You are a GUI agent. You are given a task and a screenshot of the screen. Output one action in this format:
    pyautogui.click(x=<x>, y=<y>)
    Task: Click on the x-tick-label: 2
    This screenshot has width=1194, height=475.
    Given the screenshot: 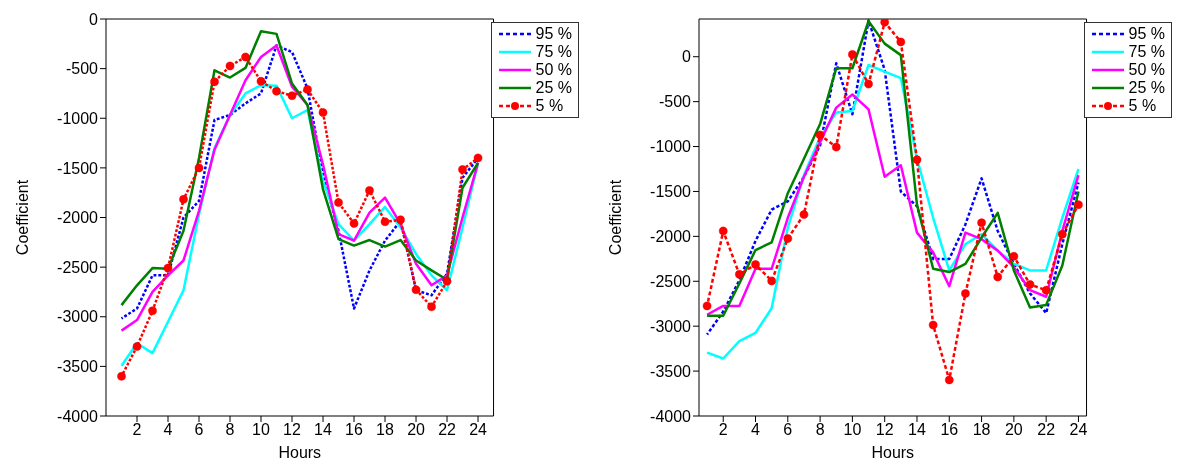 What is the action you would take?
    pyautogui.click(x=723, y=430)
    